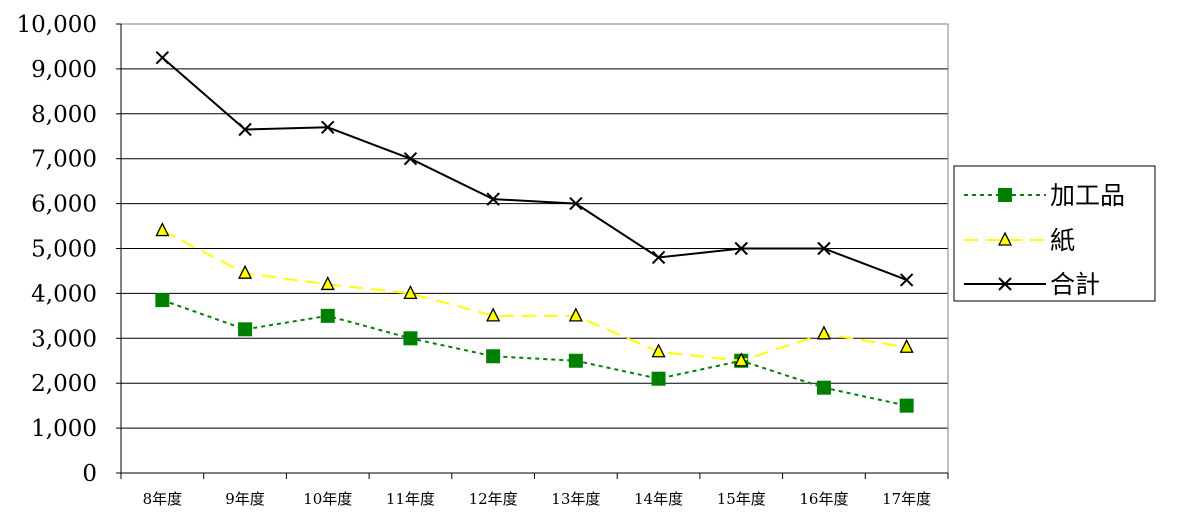 This screenshot has width=1194, height=516. What do you see at coordinates (64, 115) in the screenshot?
I see `y-tick-label: 8,000` at bounding box center [64, 115].